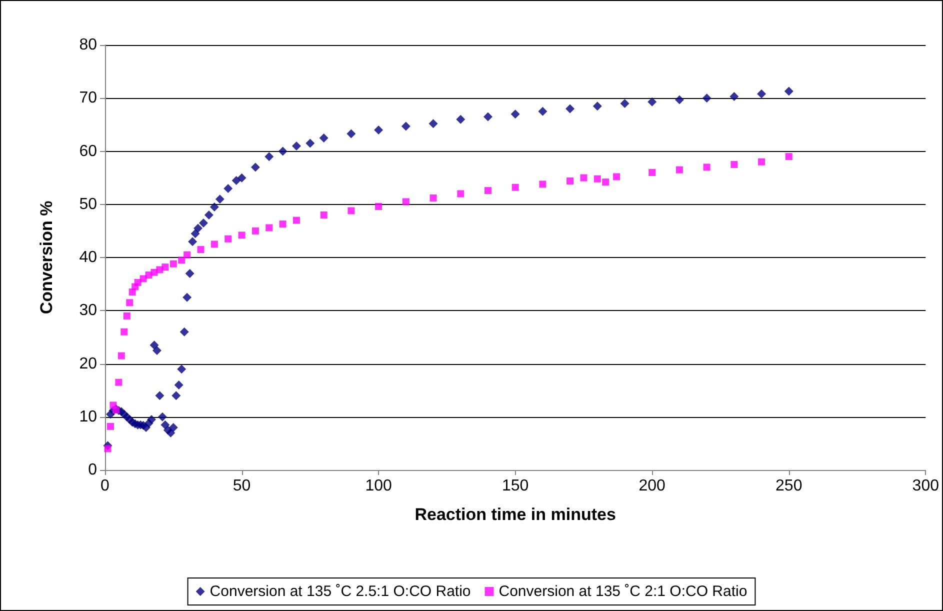  I want to click on x-tick-label: 150, so click(515, 486).